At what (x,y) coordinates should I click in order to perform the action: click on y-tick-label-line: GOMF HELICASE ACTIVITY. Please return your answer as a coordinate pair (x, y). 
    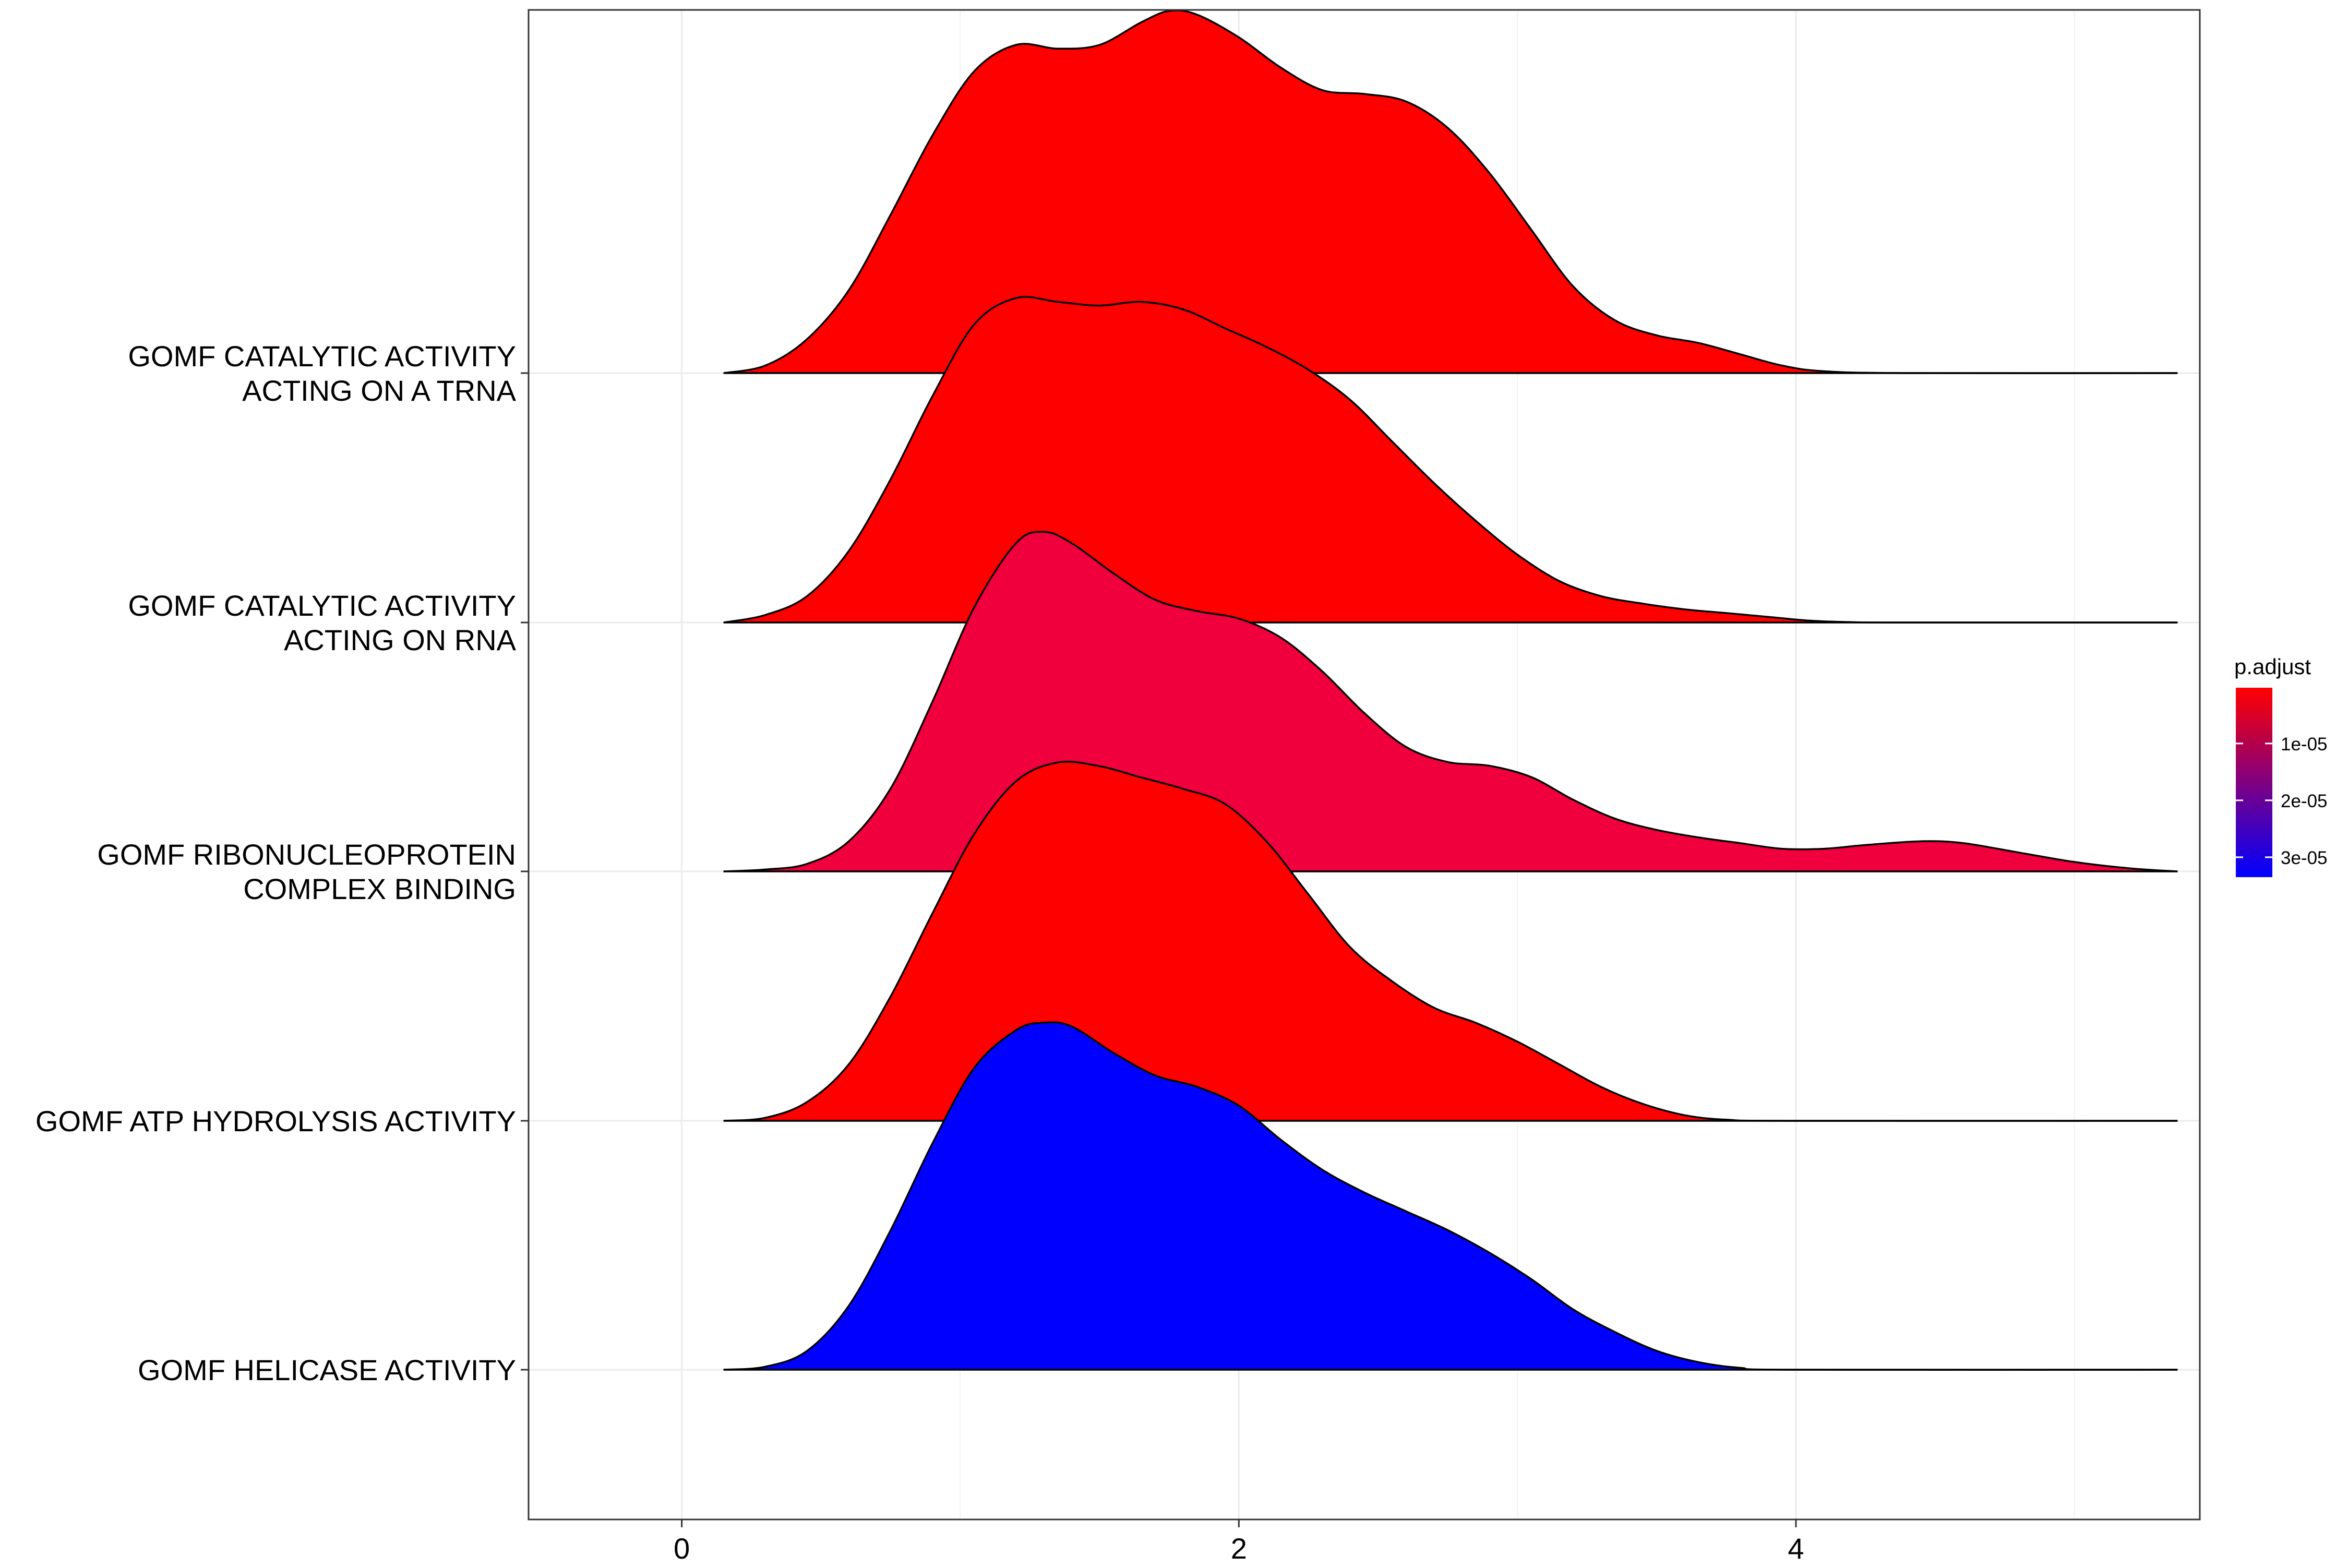
    Looking at the image, I should click on (327, 1370).